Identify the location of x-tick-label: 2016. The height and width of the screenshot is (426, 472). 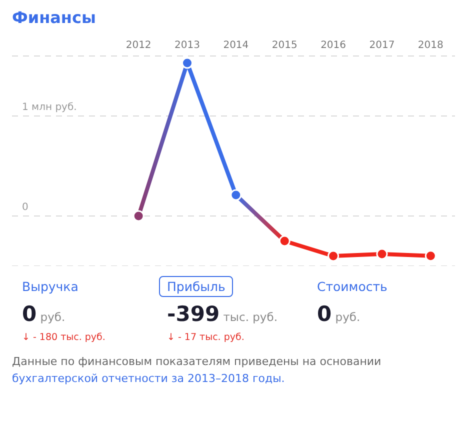
(333, 45).